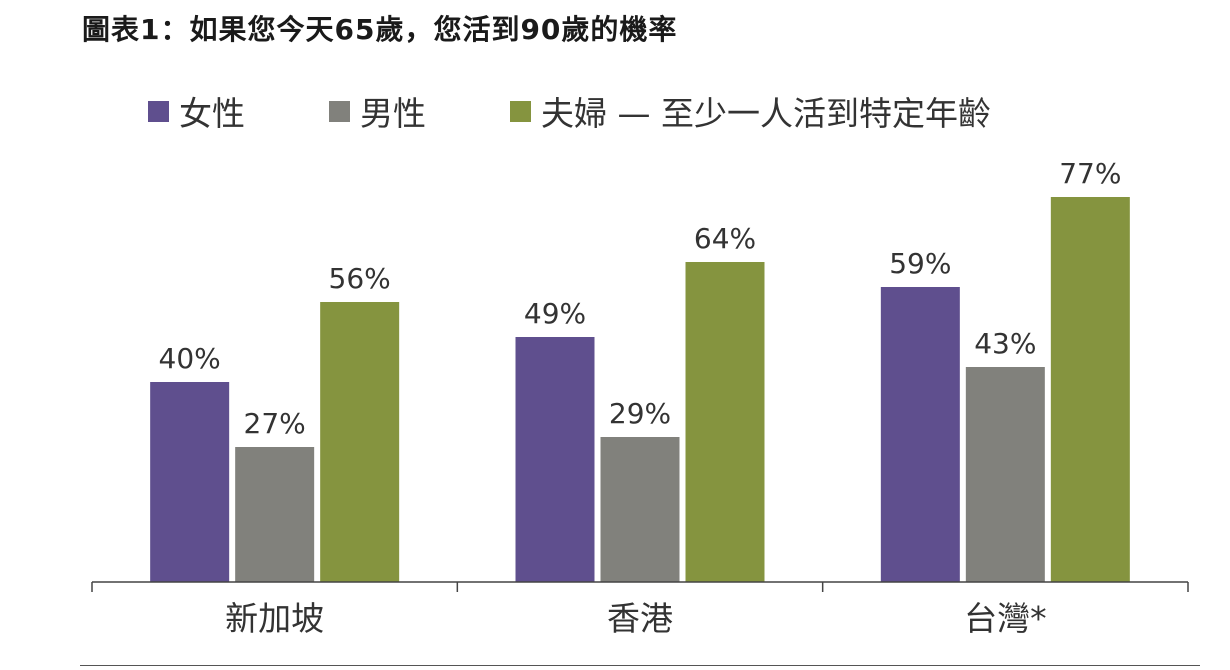 The image size is (1230, 670). I want to click on legend-swatch-male, so click(339, 111).